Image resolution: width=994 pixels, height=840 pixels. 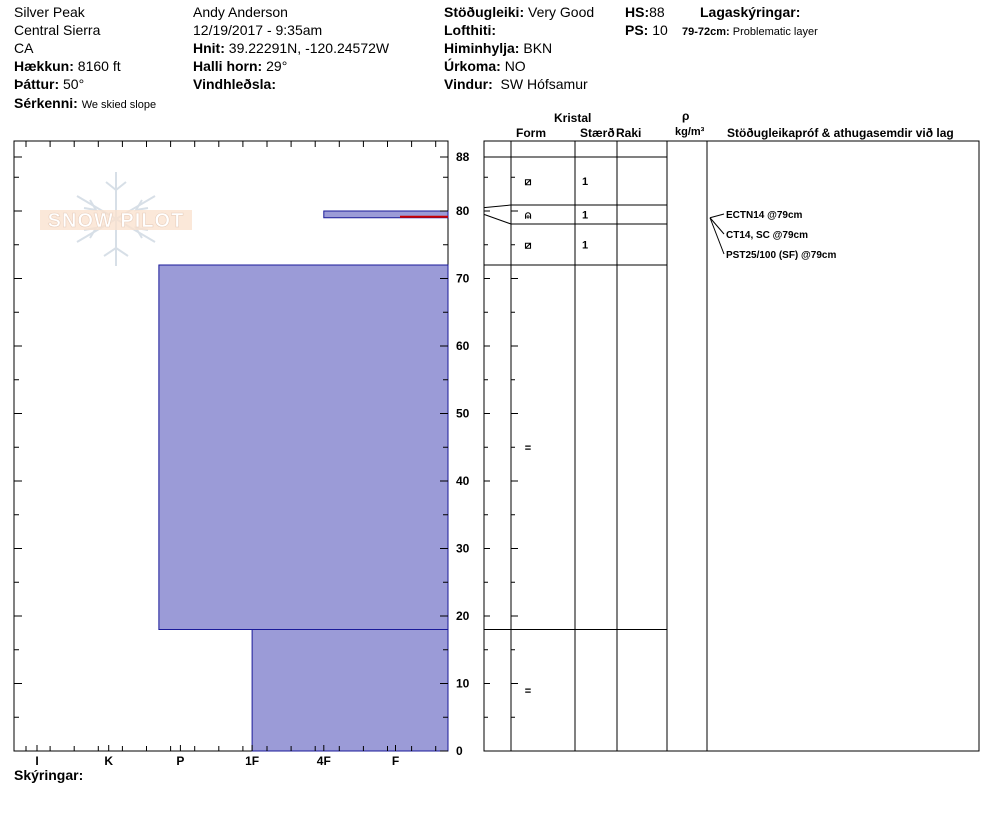 I want to click on size-header: Stærð, so click(x=597, y=133).